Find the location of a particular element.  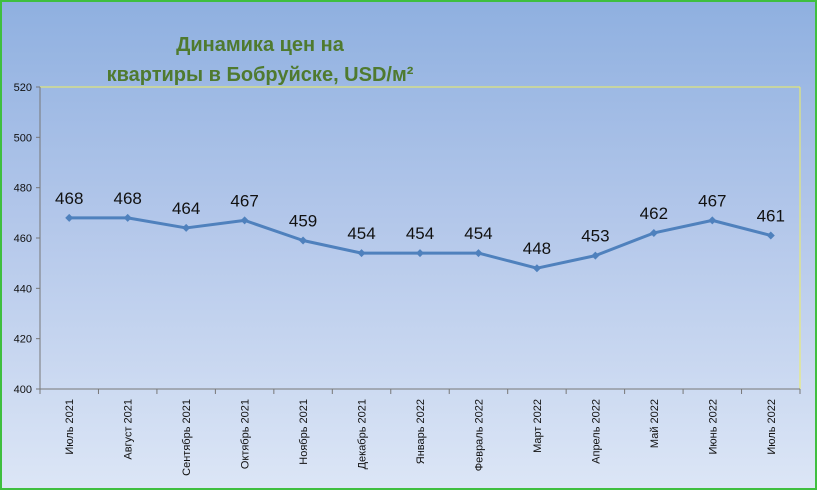

x-tick-label: Июль 2022 is located at coordinates (772, 427).